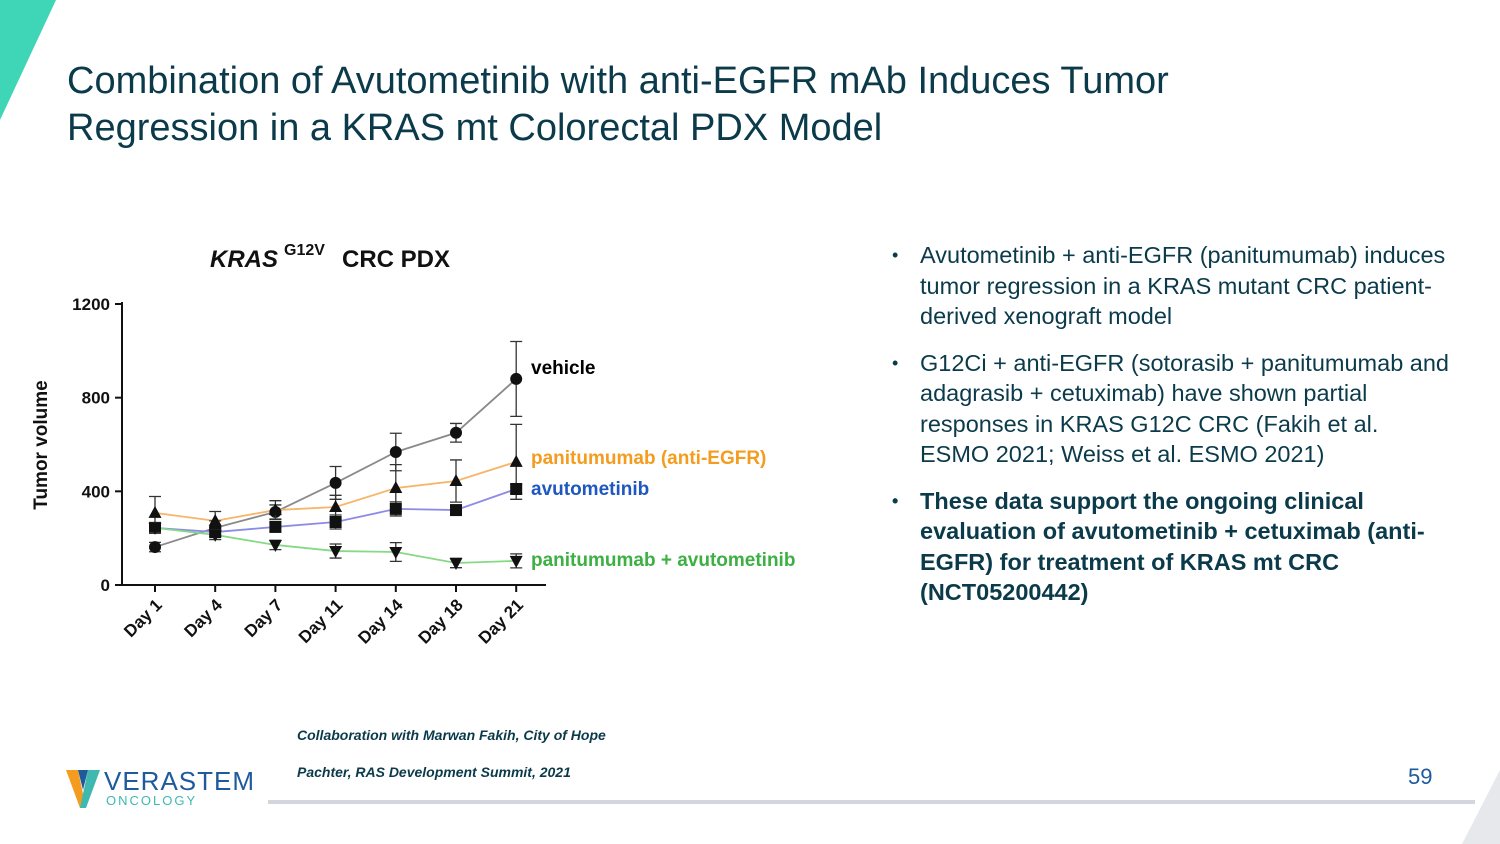 This screenshot has height=844, width=1500. What do you see at coordinates (590, 489) in the screenshot?
I see `series-label: avutometinib` at bounding box center [590, 489].